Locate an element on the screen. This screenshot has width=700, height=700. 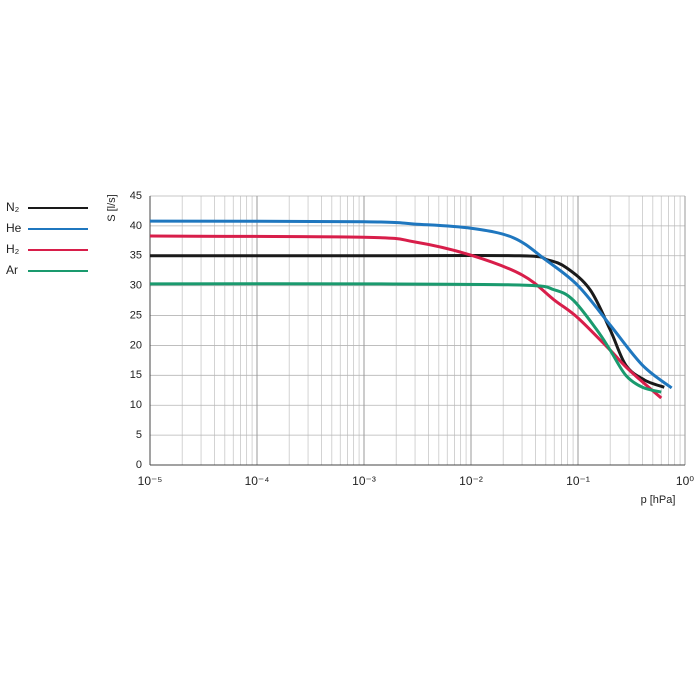
y-tick-label: 45 is located at coordinates (136, 196).